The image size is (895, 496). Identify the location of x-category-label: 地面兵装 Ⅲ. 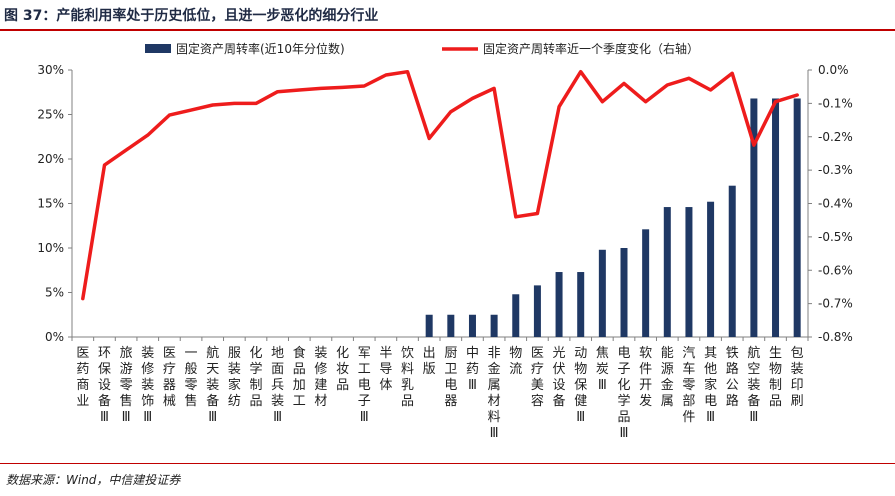
(277, 385).